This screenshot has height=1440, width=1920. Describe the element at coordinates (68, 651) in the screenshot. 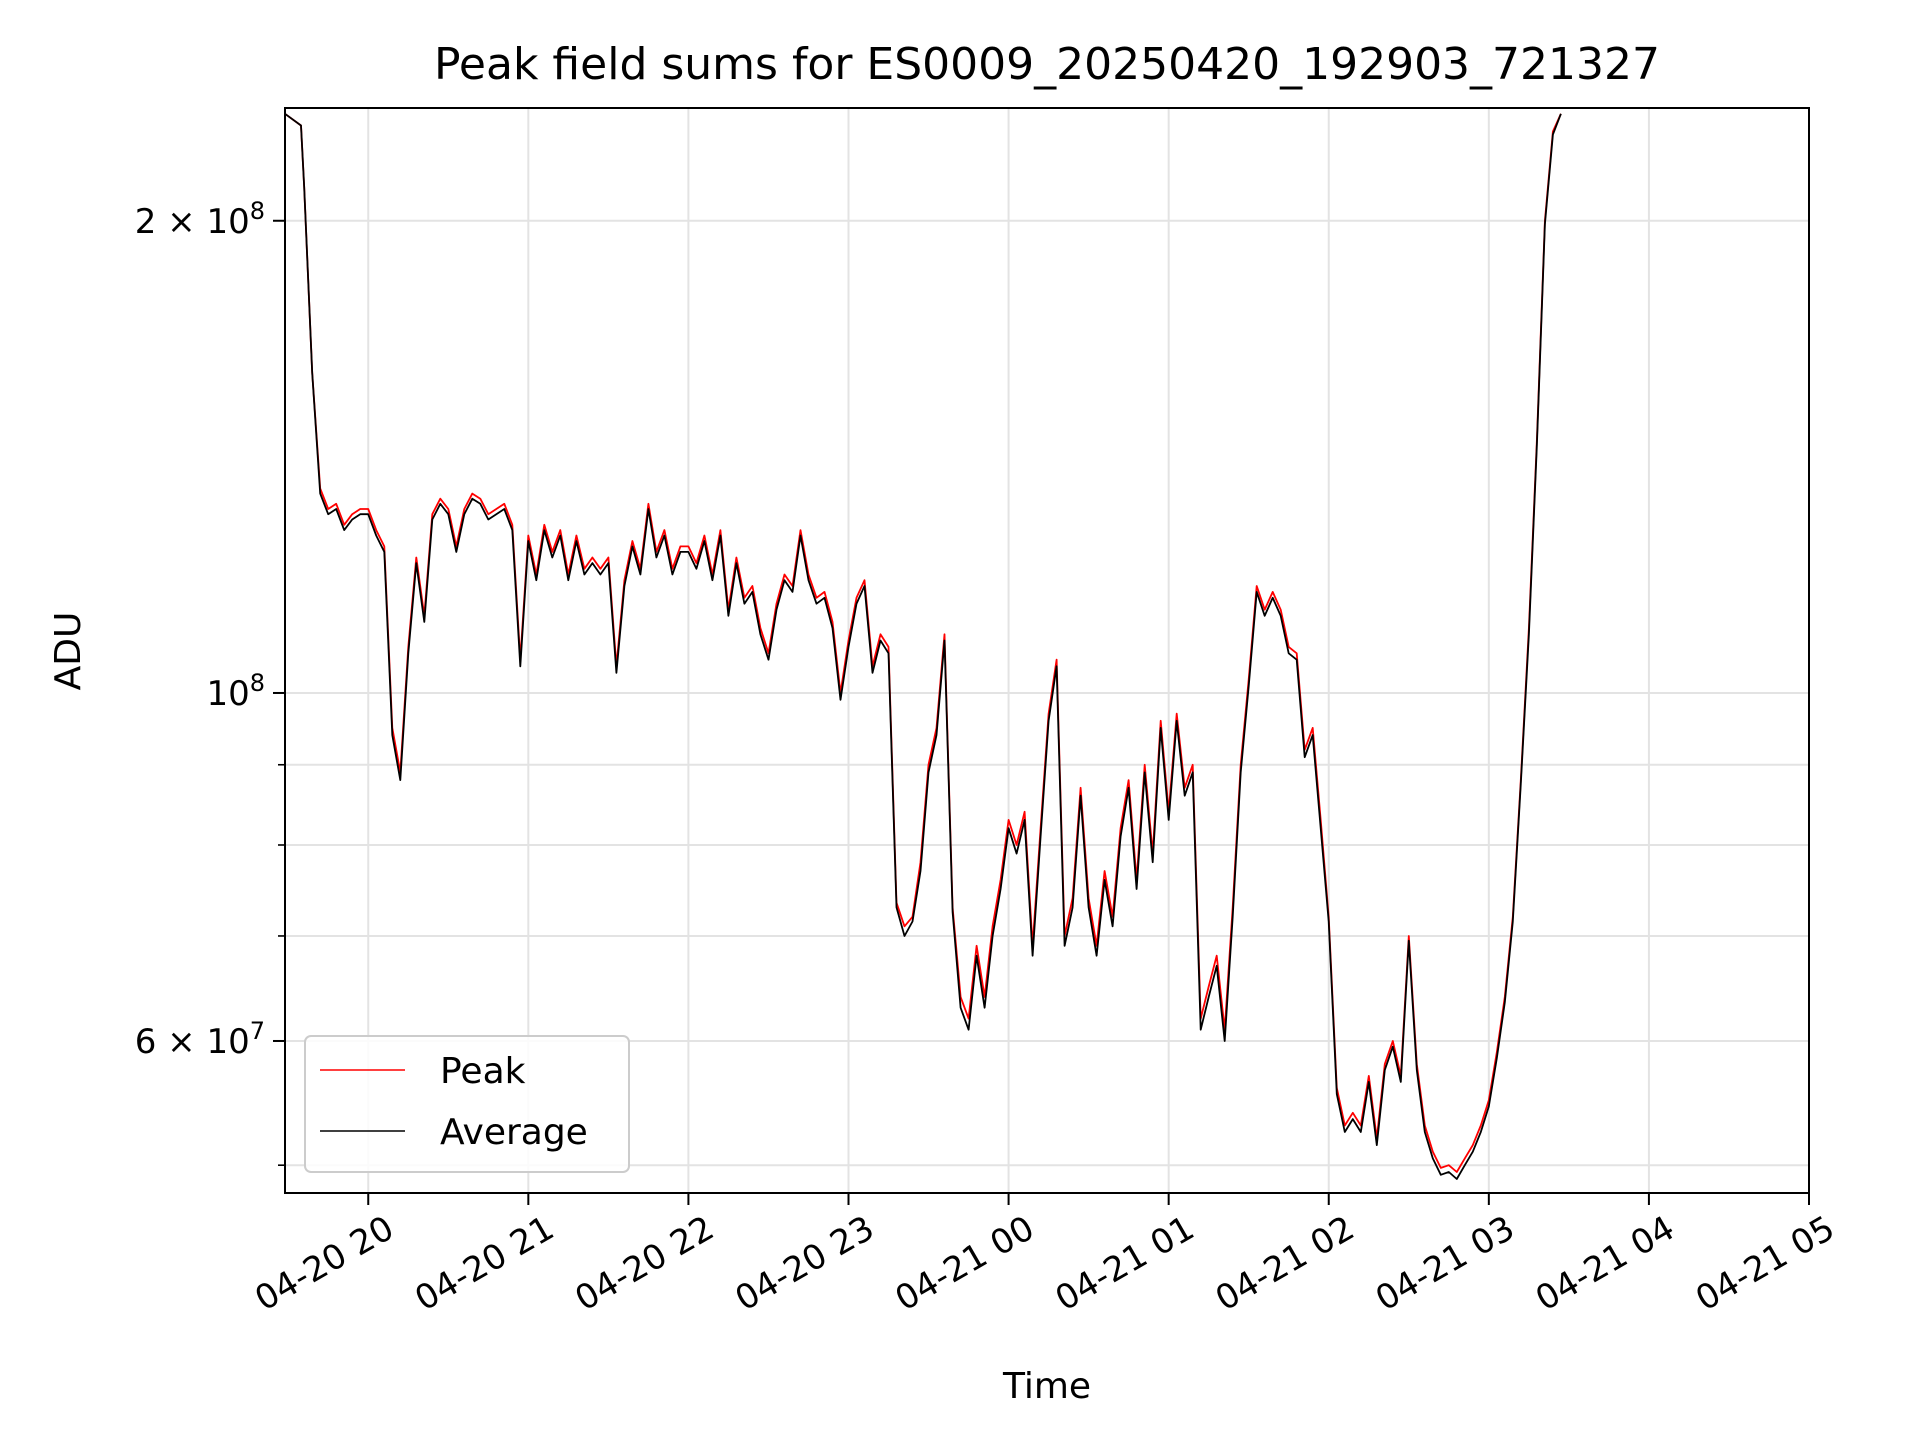

I see `y-axis-label: ADU` at that location.